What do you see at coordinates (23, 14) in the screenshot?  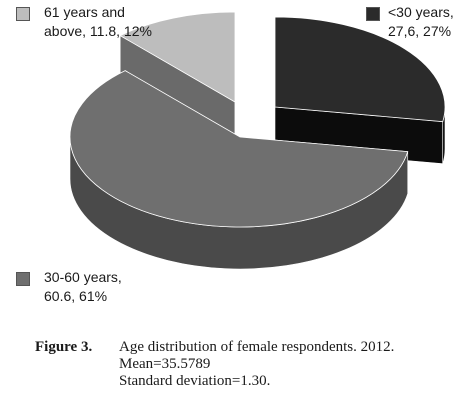 I see `legend-swatch-61-above` at bounding box center [23, 14].